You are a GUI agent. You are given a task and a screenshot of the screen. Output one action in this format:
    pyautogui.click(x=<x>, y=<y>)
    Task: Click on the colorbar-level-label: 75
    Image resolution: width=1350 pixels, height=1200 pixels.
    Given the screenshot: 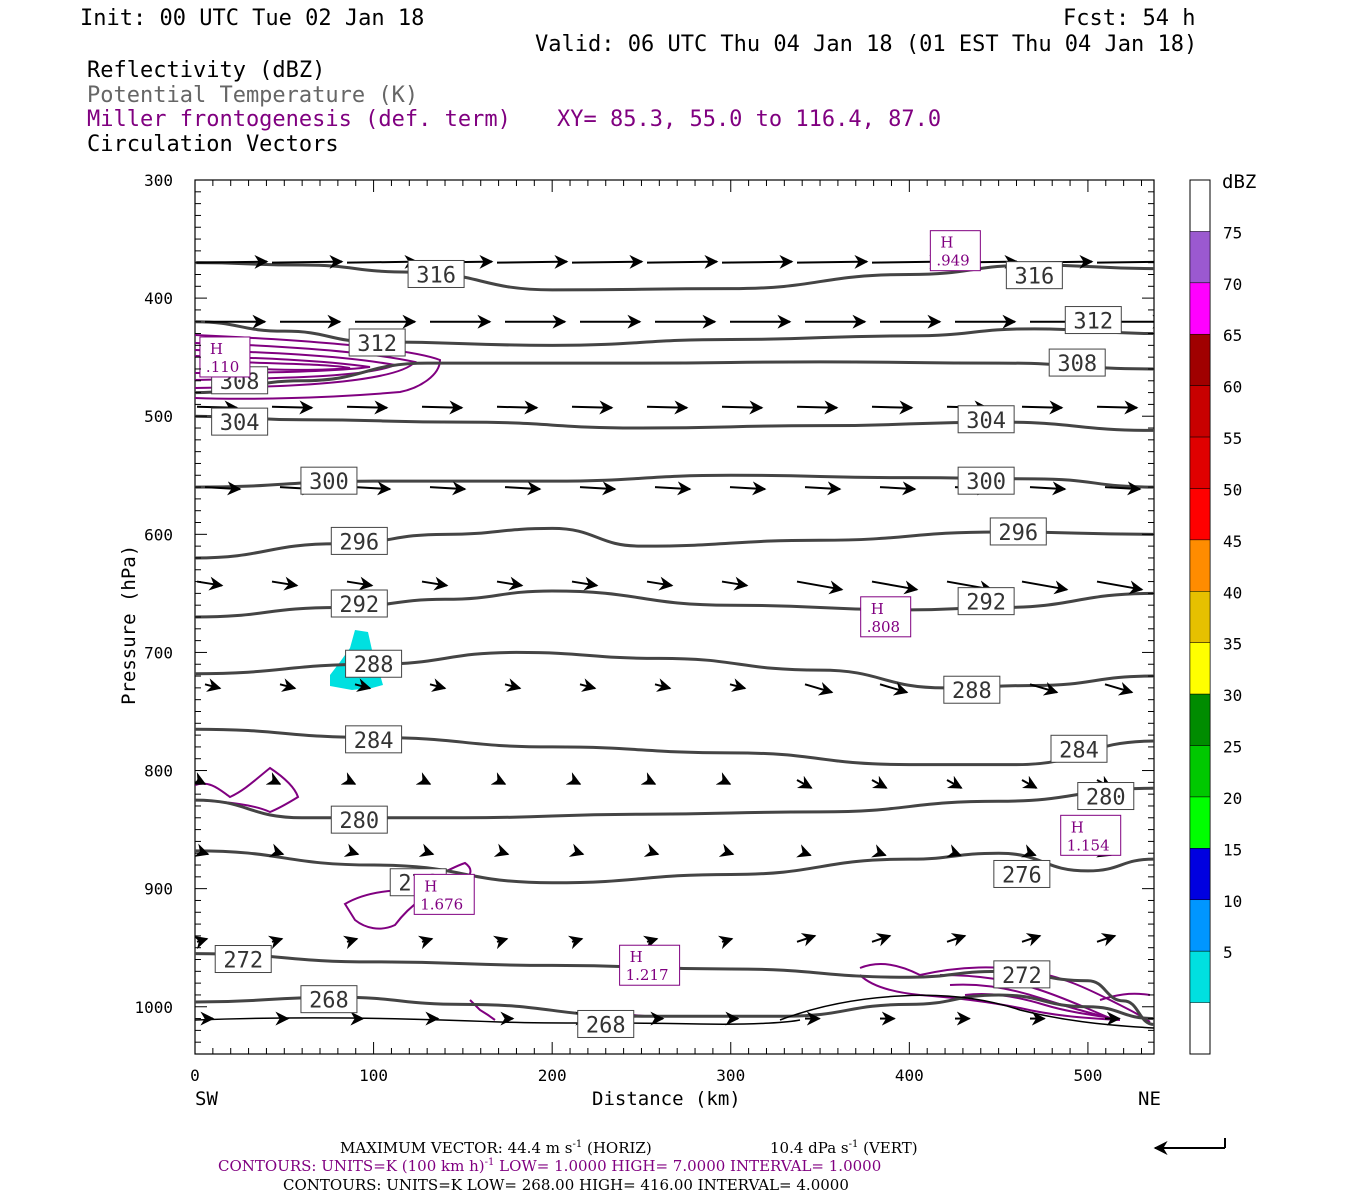 What is the action you would take?
    pyautogui.click(x=1232, y=232)
    